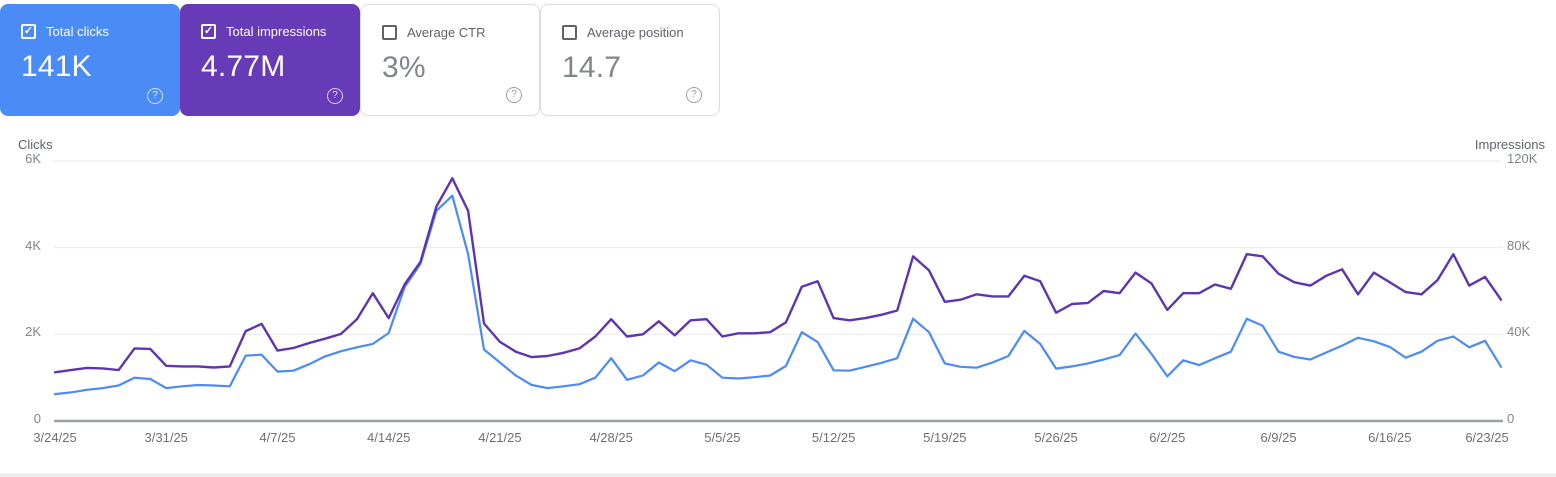 The image size is (1556, 477). What do you see at coordinates (635, 32) in the screenshot?
I see `metric-label: Average position` at bounding box center [635, 32].